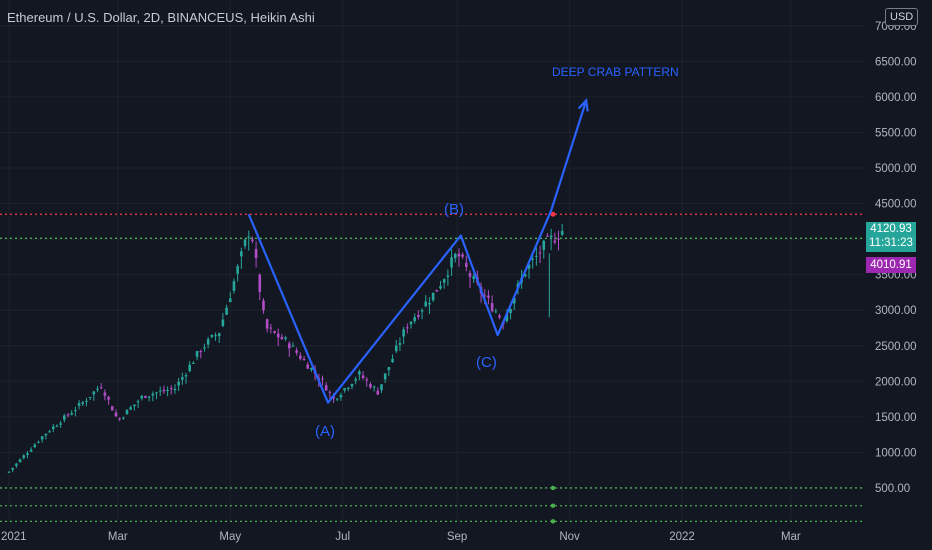 Image resolution: width=932 pixels, height=550 pixels. What do you see at coordinates (615, 72) in the screenshot?
I see `pattern-label: DEEP CRAB PATTERN` at bounding box center [615, 72].